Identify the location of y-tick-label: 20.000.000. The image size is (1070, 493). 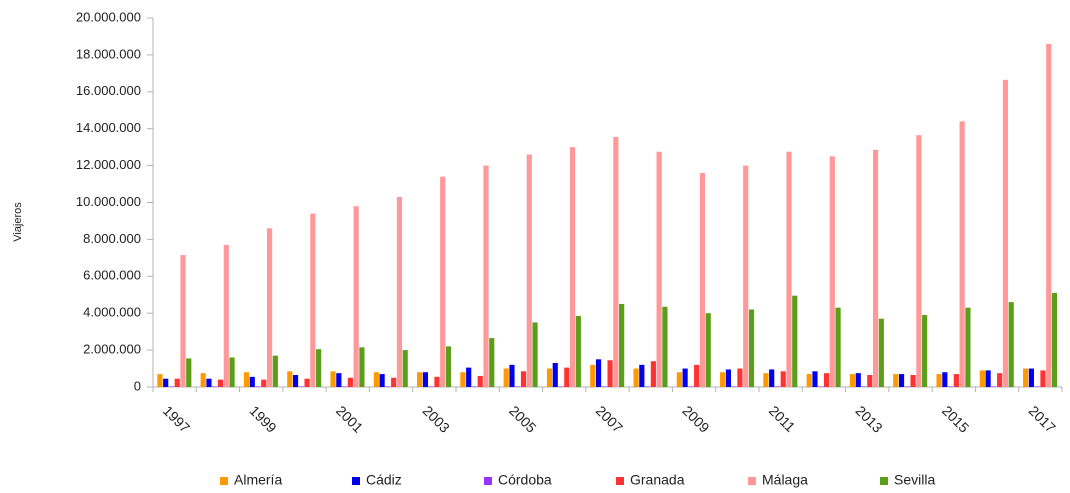
(108, 16).